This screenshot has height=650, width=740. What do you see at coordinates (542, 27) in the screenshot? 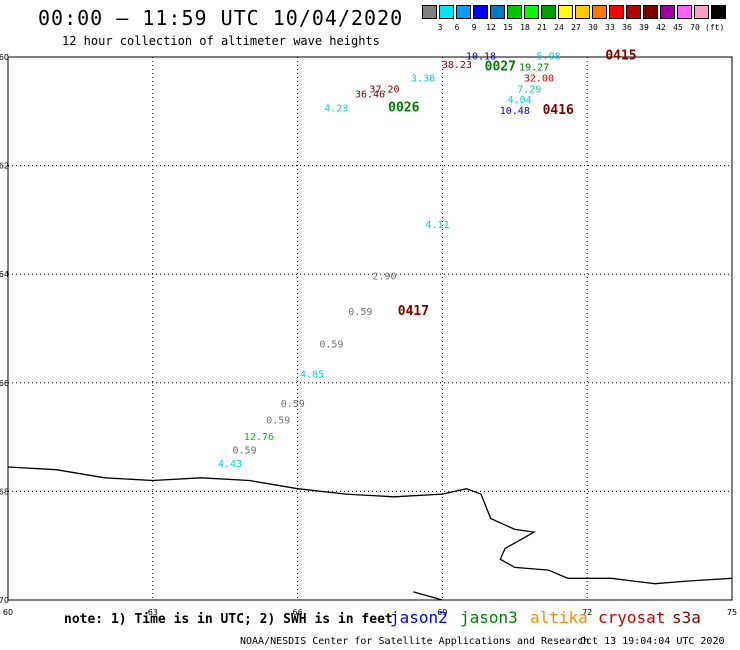
I see `color-scale-label: 21` at bounding box center [542, 27].